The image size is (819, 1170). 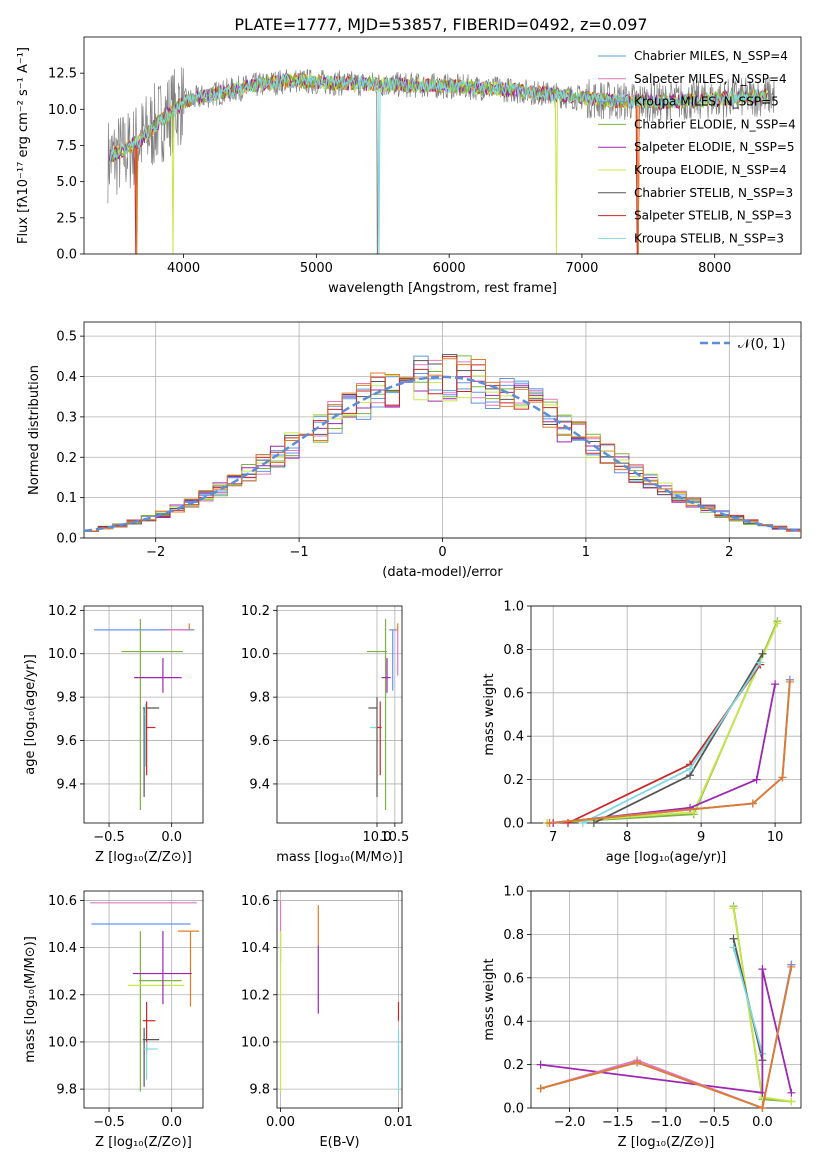 What do you see at coordinates (62, 995) in the screenshot?
I see `y-tick-label: 10.2` at bounding box center [62, 995].